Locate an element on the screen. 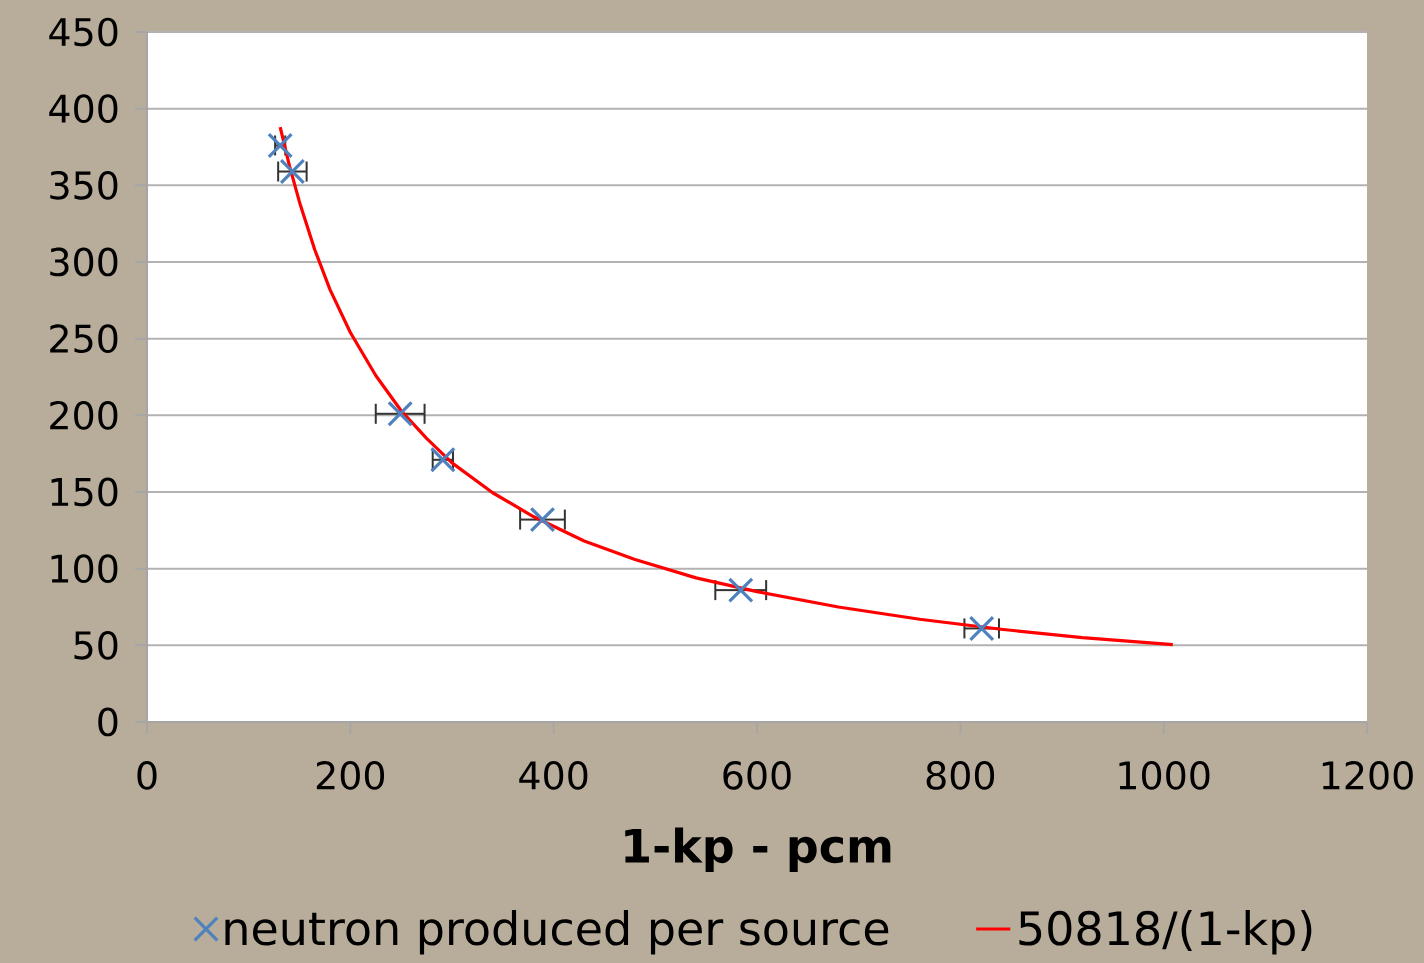 The height and width of the screenshot is (963, 1424). x-tick-label: 200 is located at coordinates (350, 775).